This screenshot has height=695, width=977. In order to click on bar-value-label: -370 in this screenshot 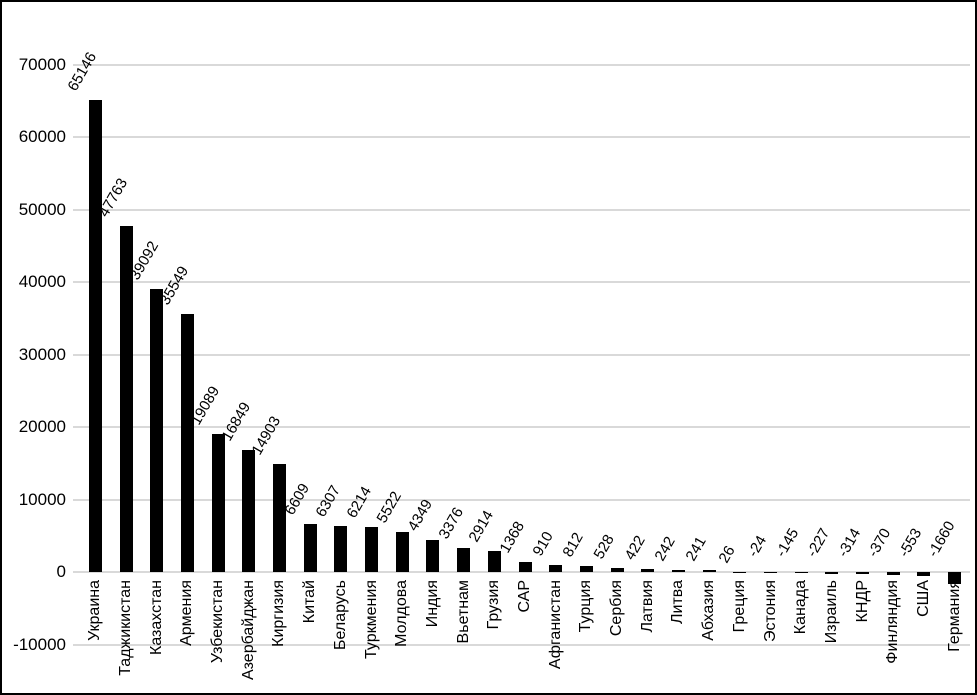, I will do `click(879, 542)`.